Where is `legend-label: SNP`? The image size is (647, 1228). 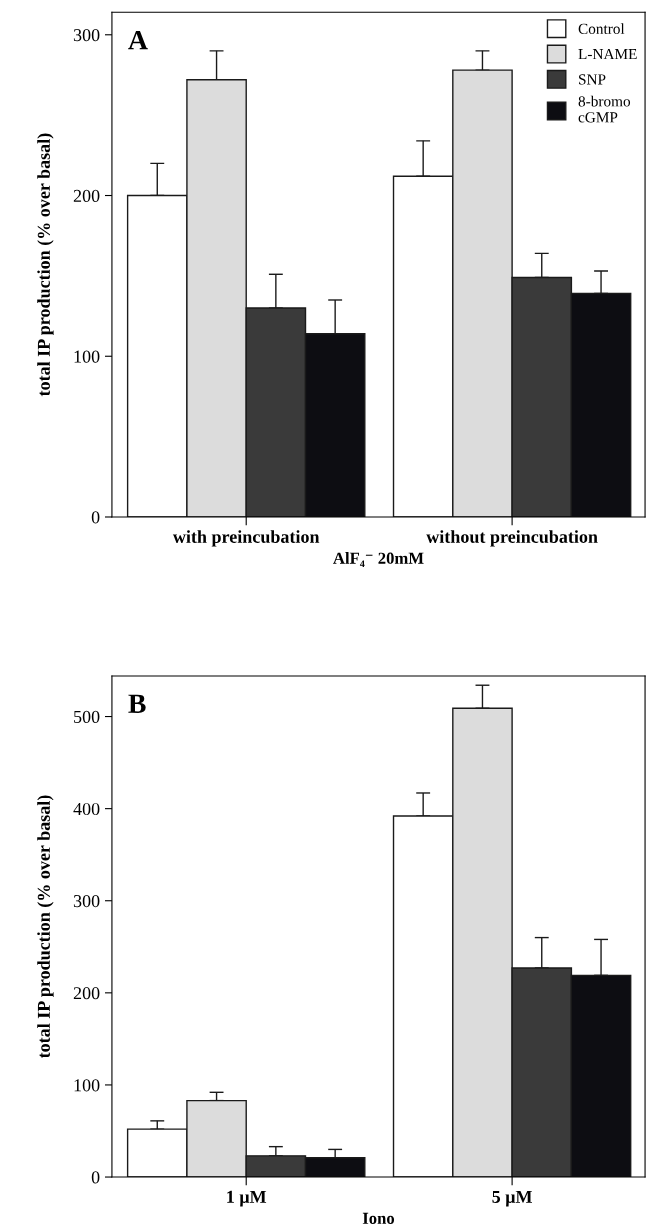 legend-label: SNP is located at coordinates (592, 79).